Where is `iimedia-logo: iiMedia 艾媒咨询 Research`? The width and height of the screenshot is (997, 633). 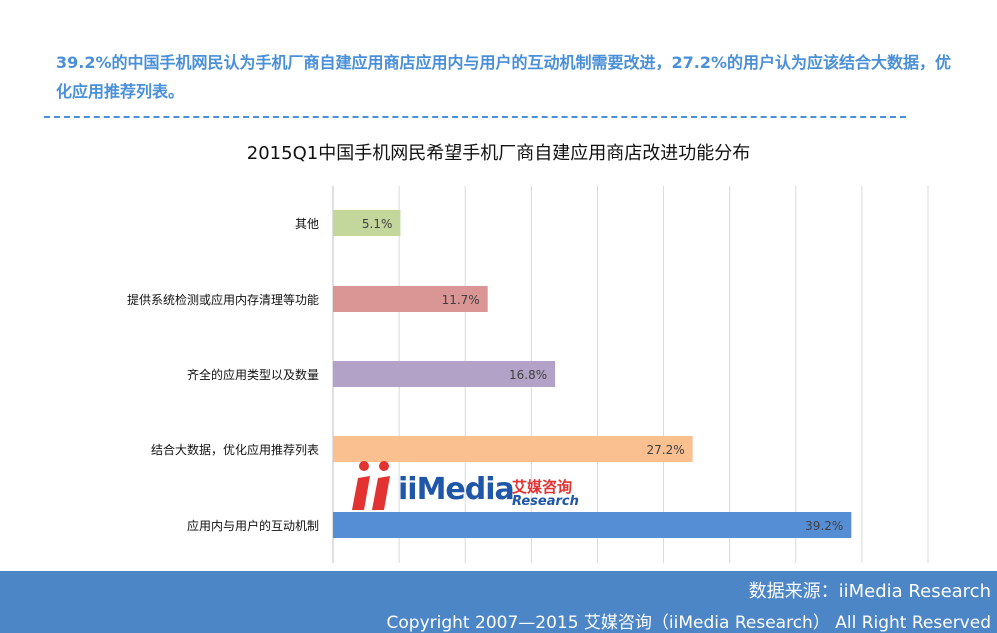
iimedia-logo: iiMedia 艾媒咨询 Research is located at coordinates (467, 486).